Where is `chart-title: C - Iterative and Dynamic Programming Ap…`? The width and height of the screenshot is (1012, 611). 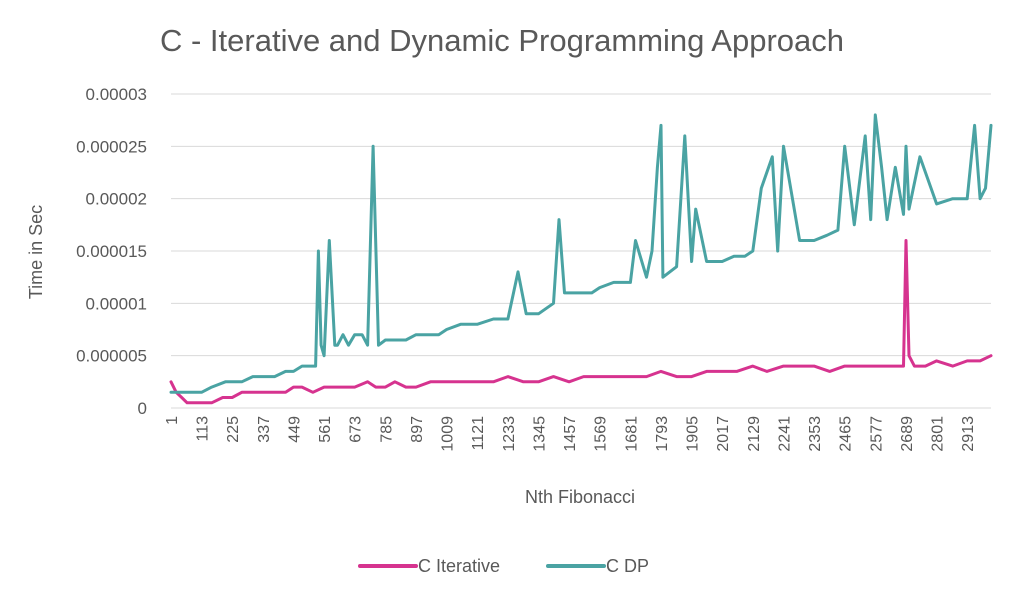
chart-title: C - Iterative and Dynamic Programming Ap… is located at coordinates (502, 40).